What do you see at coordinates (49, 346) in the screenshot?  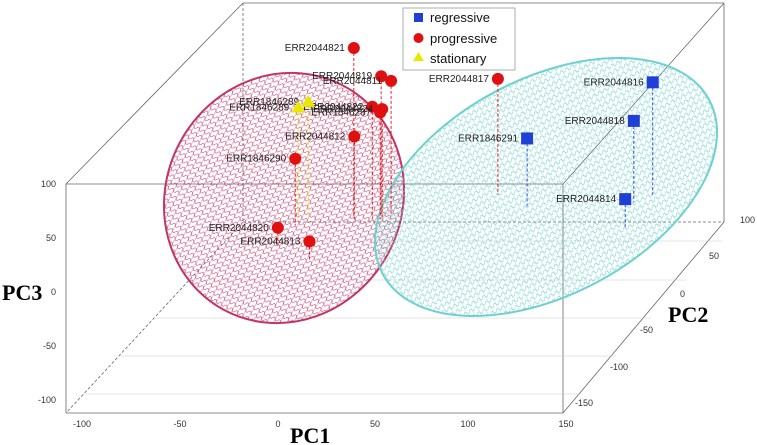 I see `pc3-tick: -50` at bounding box center [49, 346].